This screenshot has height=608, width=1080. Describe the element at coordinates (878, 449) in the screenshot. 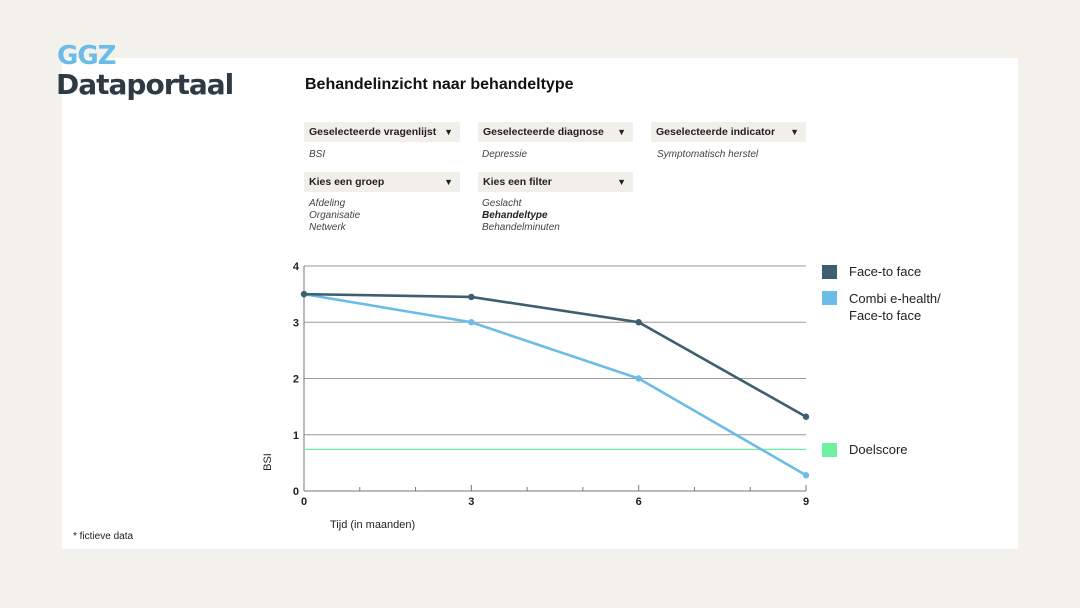

I see `legend-doelscore: Doelscore` at that location.